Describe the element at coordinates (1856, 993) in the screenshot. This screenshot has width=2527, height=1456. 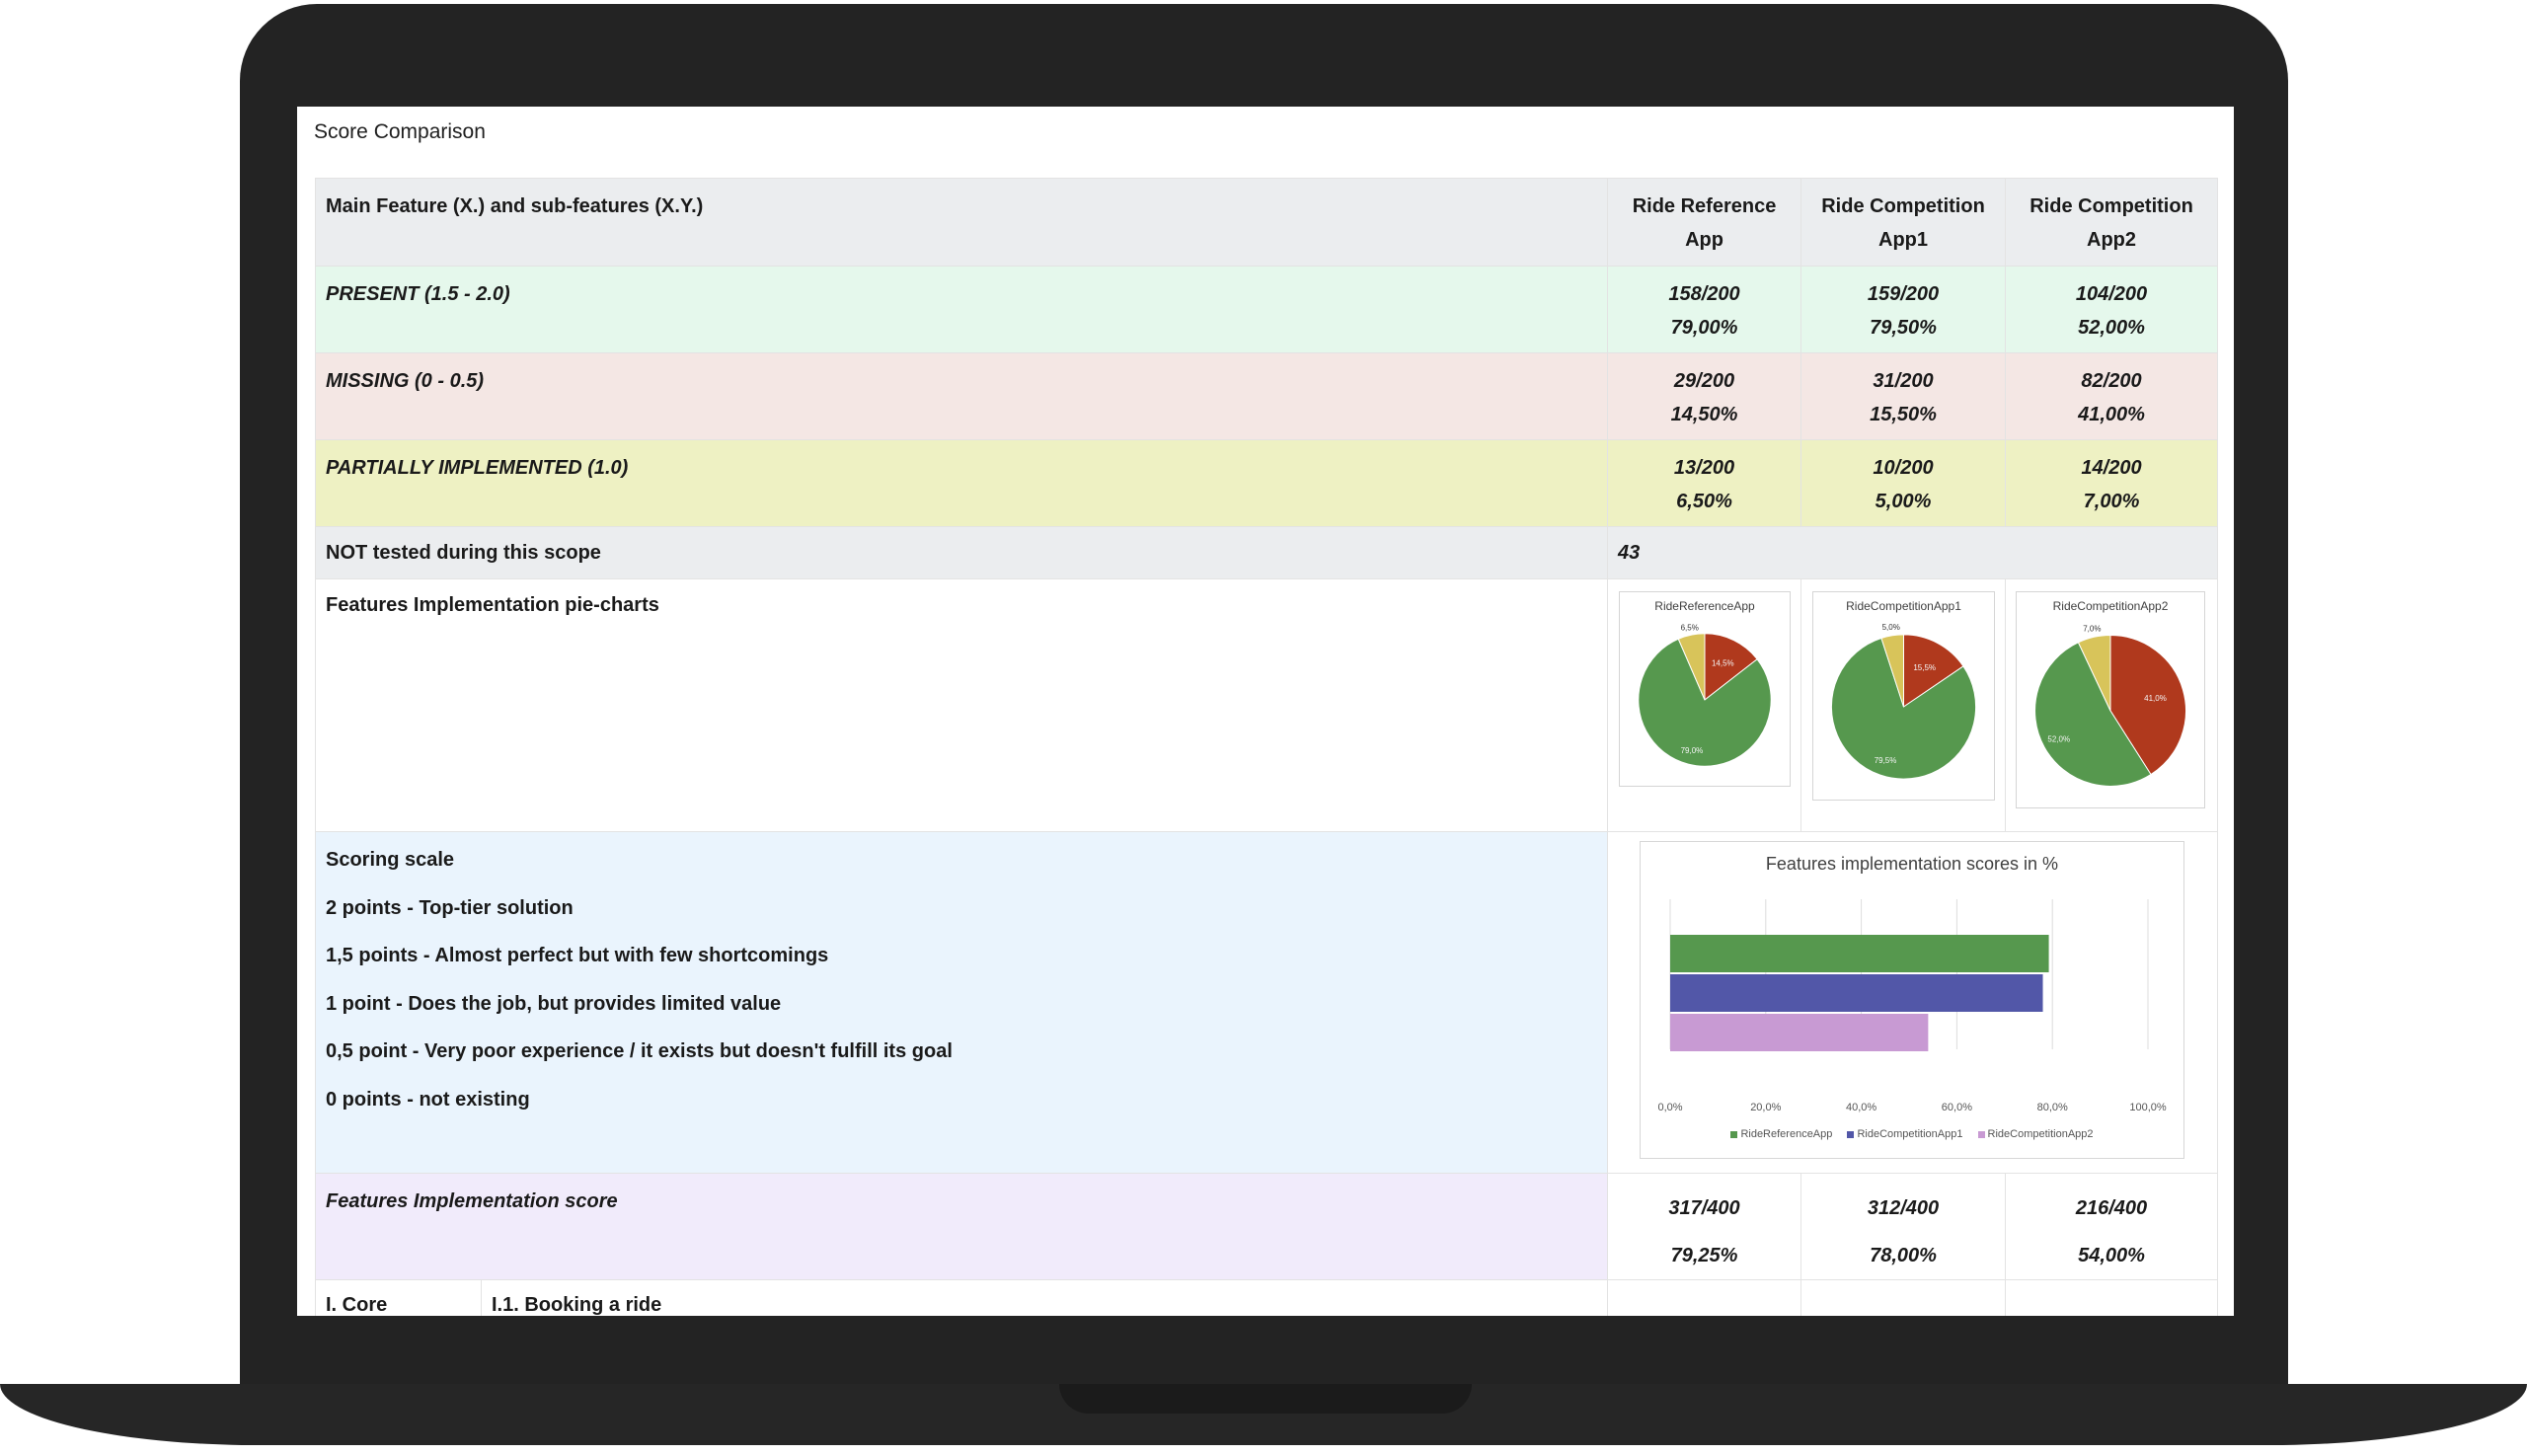
I see `bar-RideCompetitionApp1` at that location.